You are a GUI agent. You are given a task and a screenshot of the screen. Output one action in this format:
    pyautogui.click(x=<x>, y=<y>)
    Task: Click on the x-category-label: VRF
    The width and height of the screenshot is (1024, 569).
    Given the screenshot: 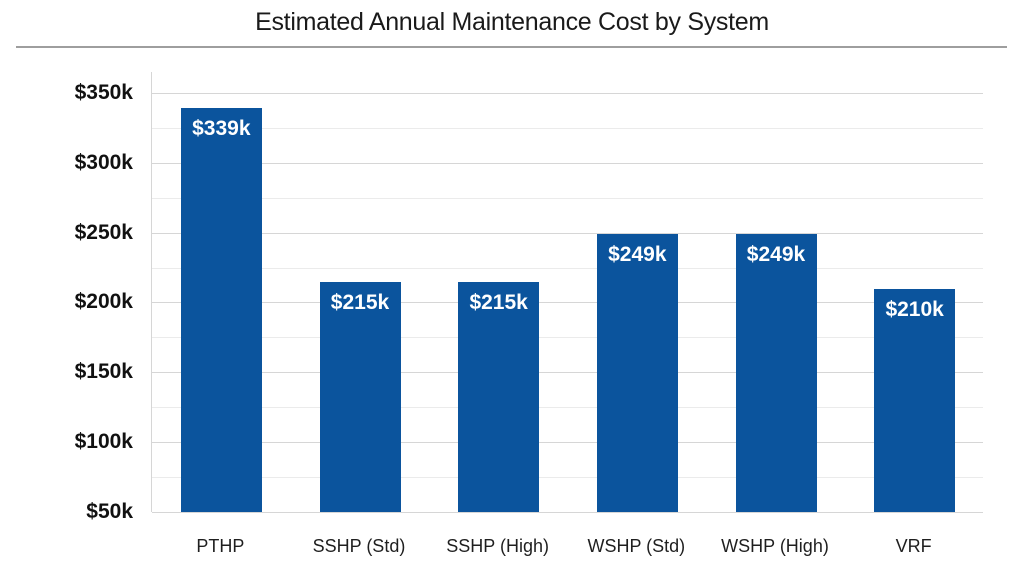 What is the action you would take?
    pyautogui.click(x=913, y=546)
    